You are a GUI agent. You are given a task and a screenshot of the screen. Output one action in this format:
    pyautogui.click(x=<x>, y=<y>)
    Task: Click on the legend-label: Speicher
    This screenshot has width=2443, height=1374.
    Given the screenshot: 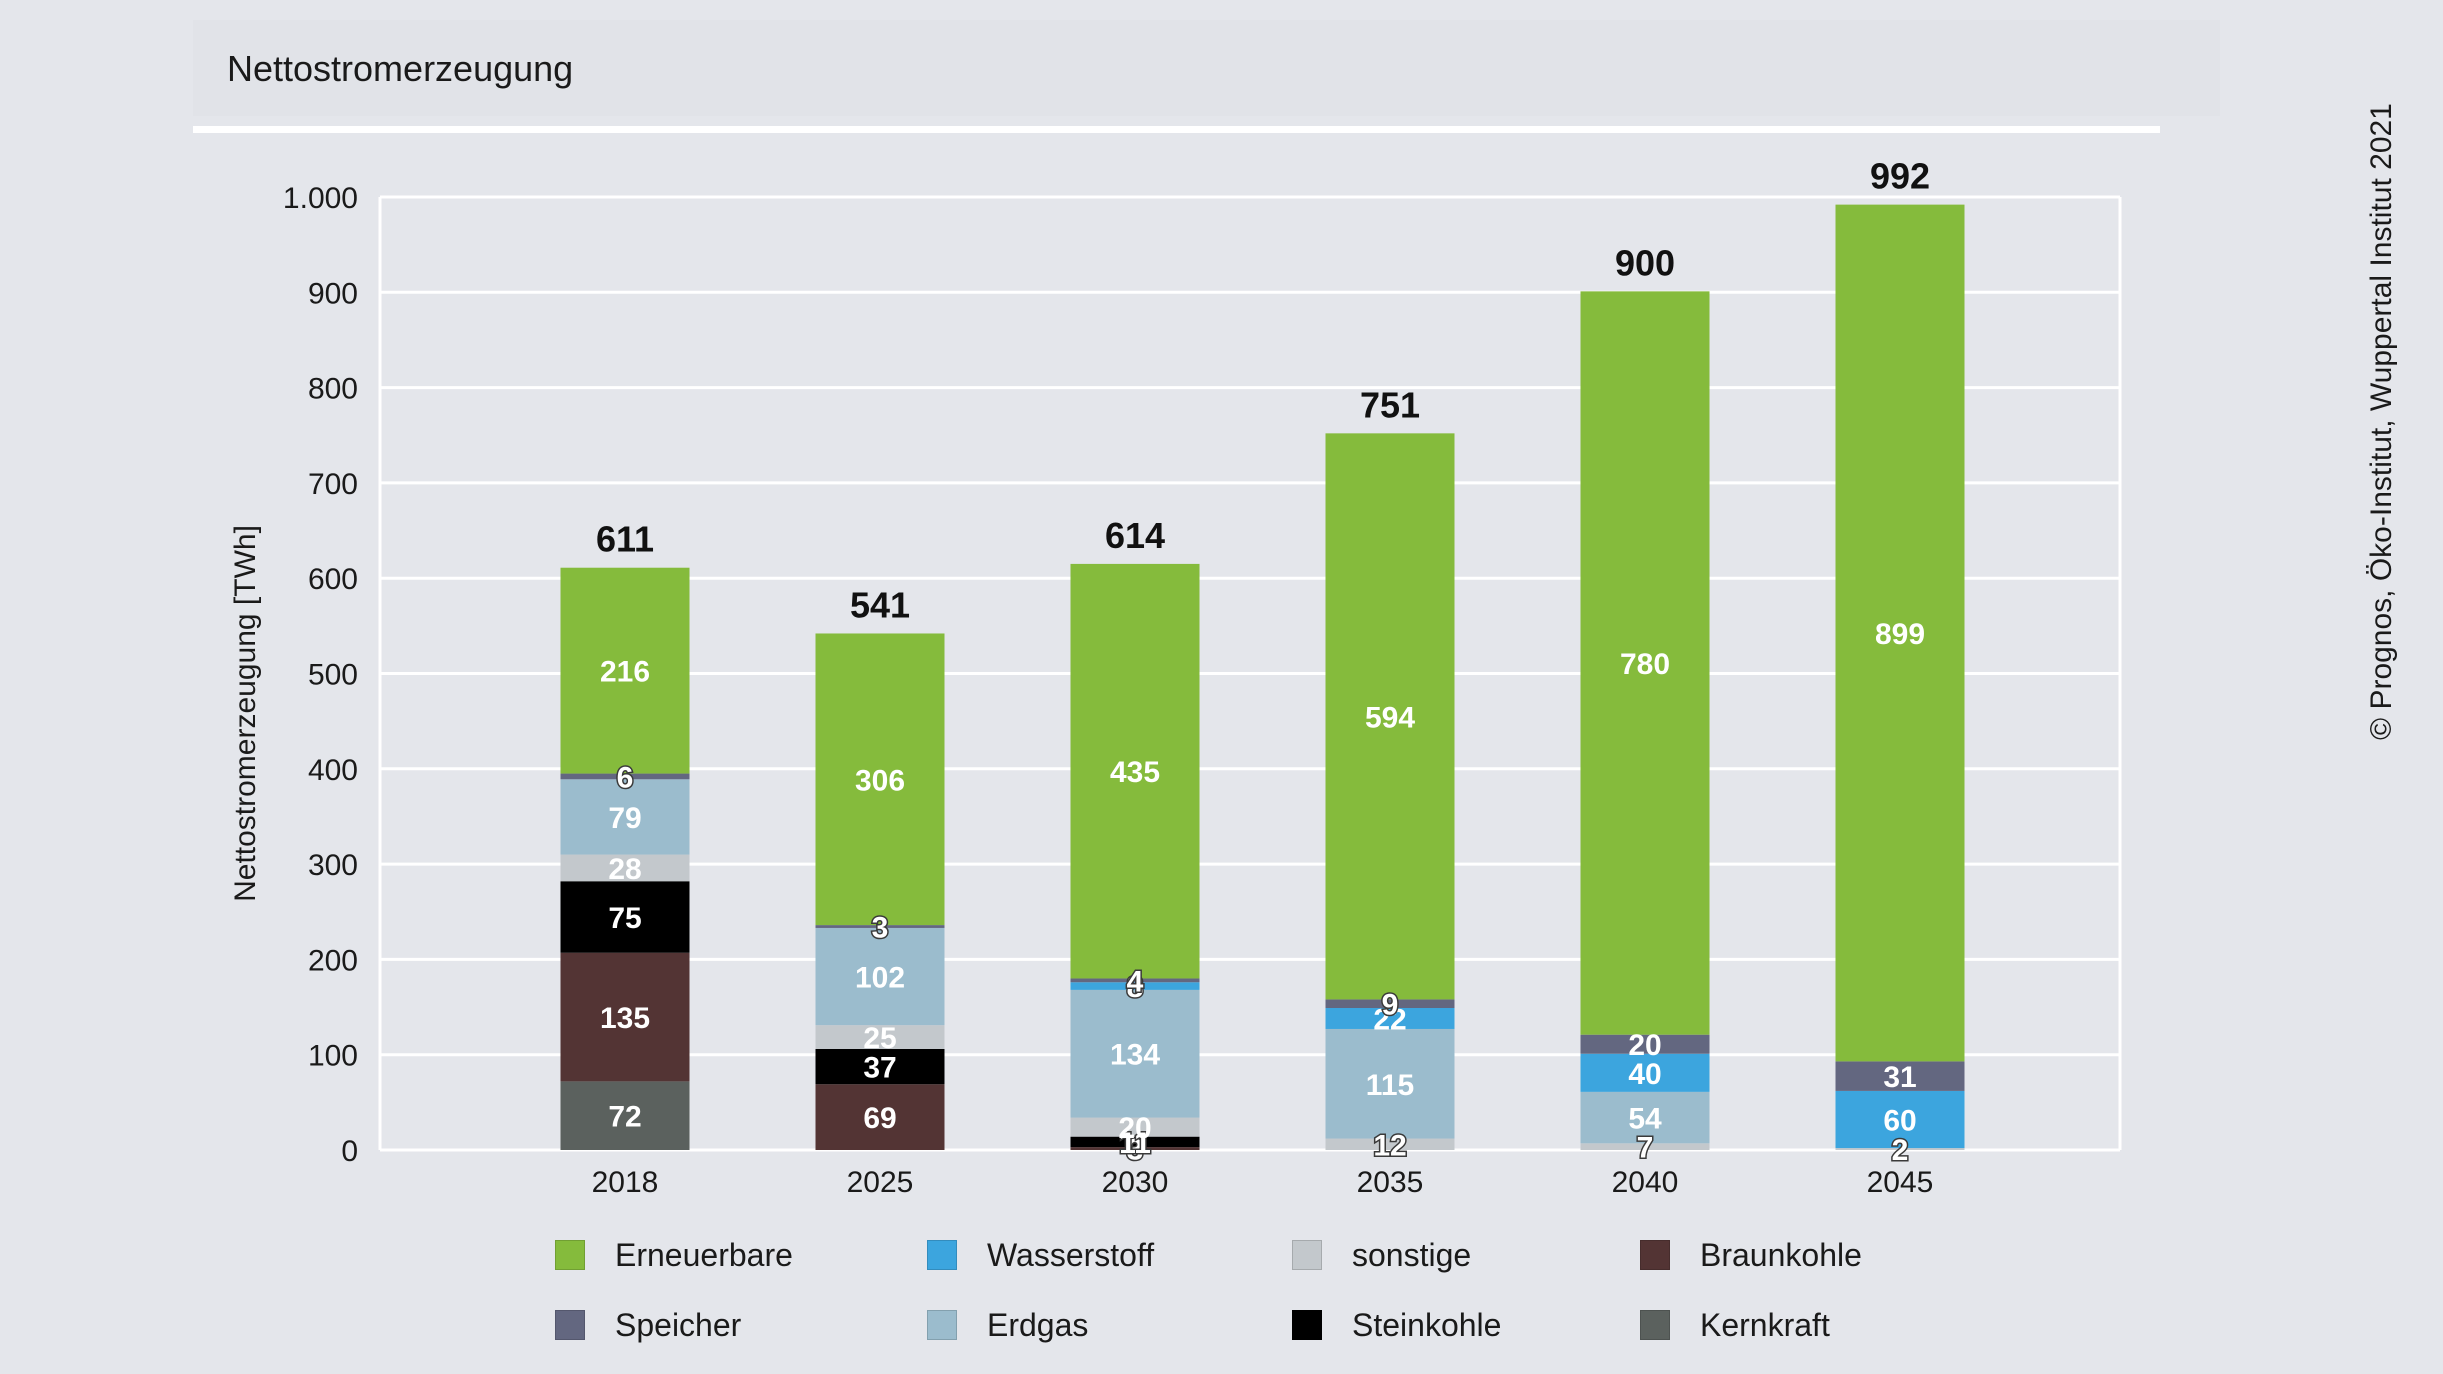 What is the action you would take?
    pyautogui.click(x=678, y=1324)
    